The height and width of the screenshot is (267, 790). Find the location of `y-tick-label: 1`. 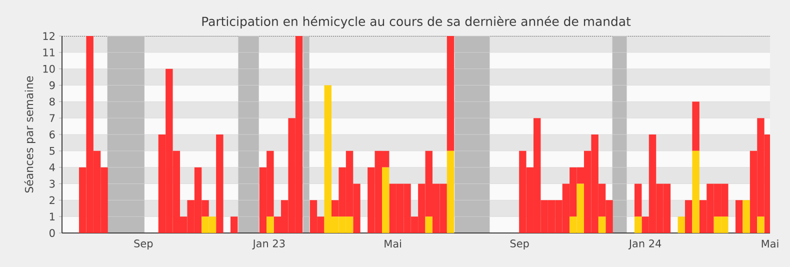

y-tick-label: 1 is located at coordinates (52, 216).